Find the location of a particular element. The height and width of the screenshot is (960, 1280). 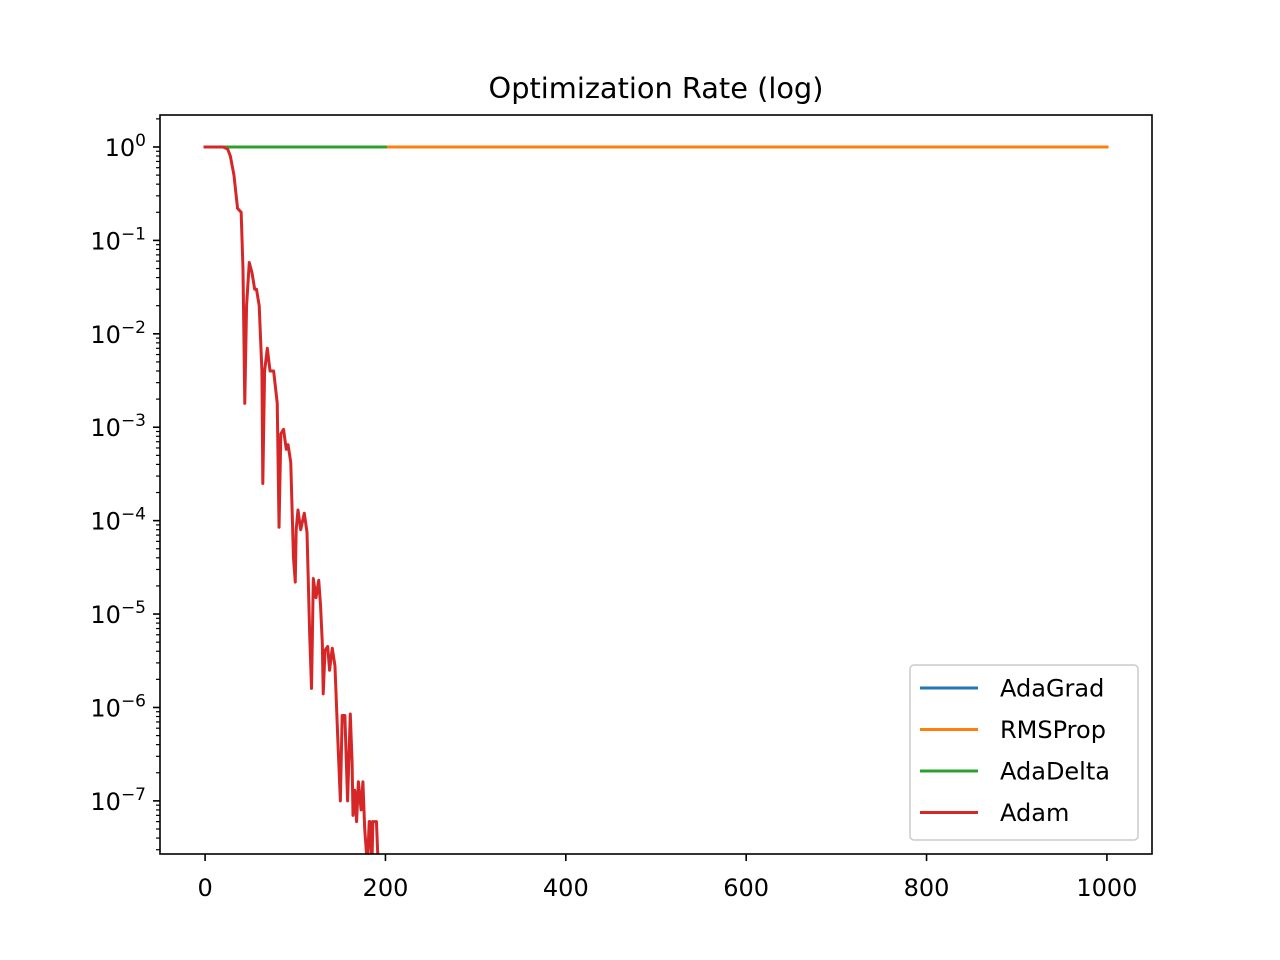

y-tick-label: 10⁻⁴ is located at coordinates (118, 520).